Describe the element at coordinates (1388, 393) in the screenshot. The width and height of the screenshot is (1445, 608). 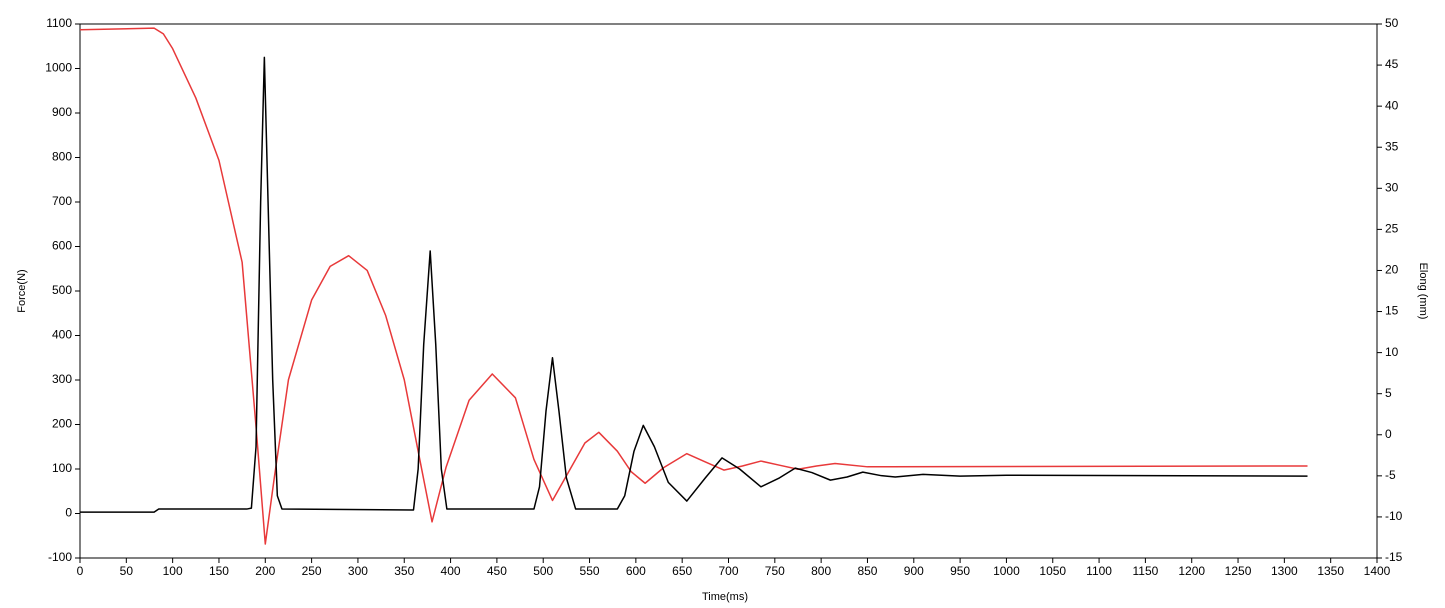
I see `y2-tick-label: 5` at that location.